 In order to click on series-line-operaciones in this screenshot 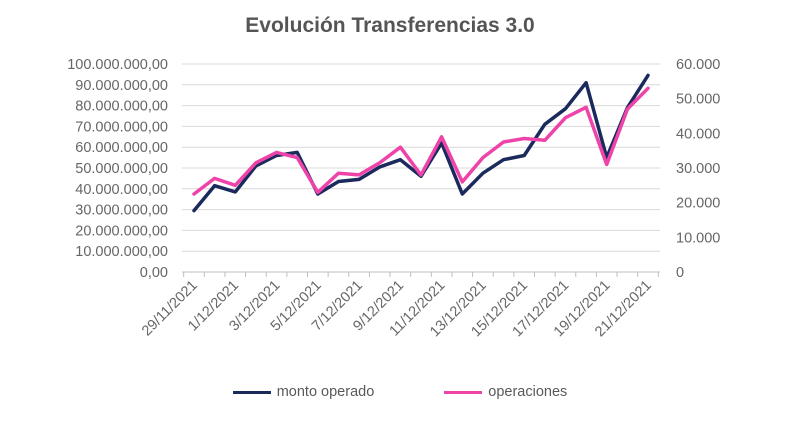, I will do `click(421, 141)`.